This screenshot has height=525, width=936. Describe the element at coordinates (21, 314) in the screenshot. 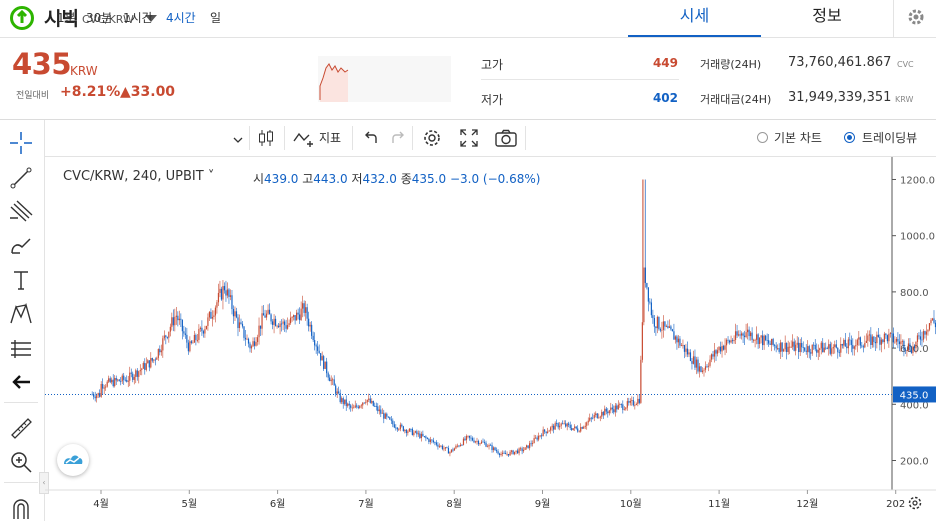

I see `pattern-tool-icon` at that location.